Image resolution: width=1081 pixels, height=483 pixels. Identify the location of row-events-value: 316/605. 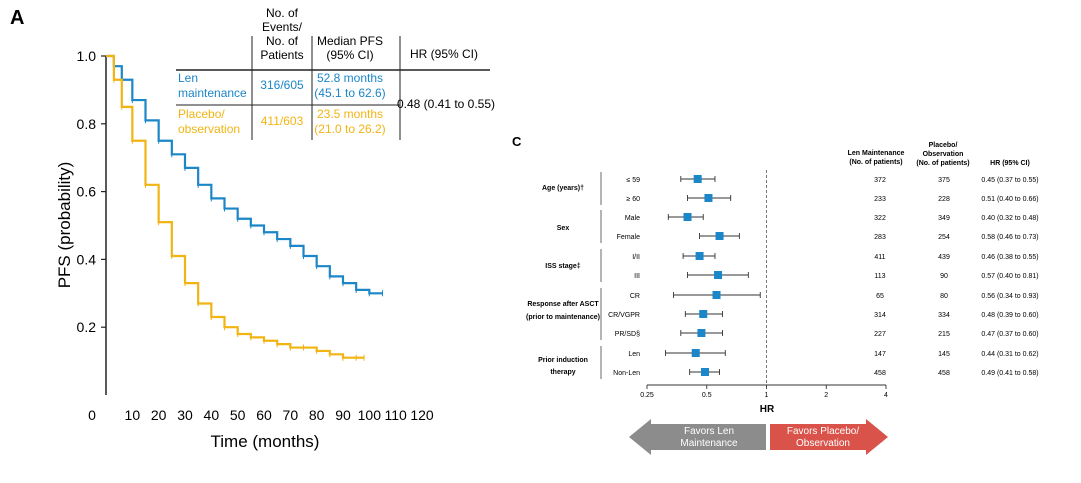
(282, 85).